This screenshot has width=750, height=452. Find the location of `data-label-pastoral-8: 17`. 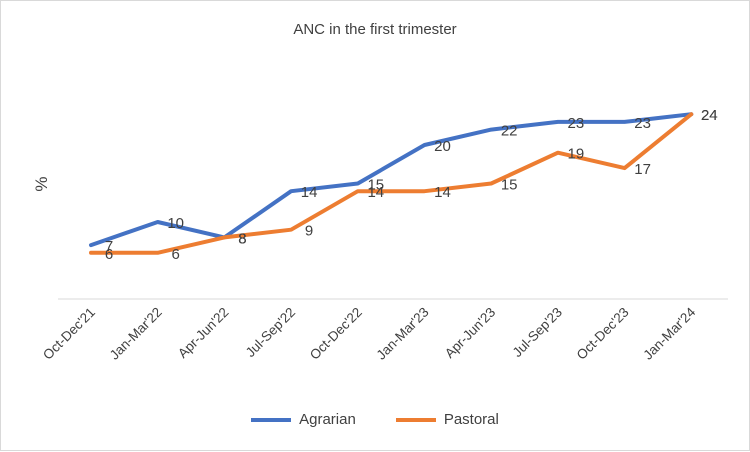

data-label-pastoral-8: 17 is located at coordinates (642, 169).